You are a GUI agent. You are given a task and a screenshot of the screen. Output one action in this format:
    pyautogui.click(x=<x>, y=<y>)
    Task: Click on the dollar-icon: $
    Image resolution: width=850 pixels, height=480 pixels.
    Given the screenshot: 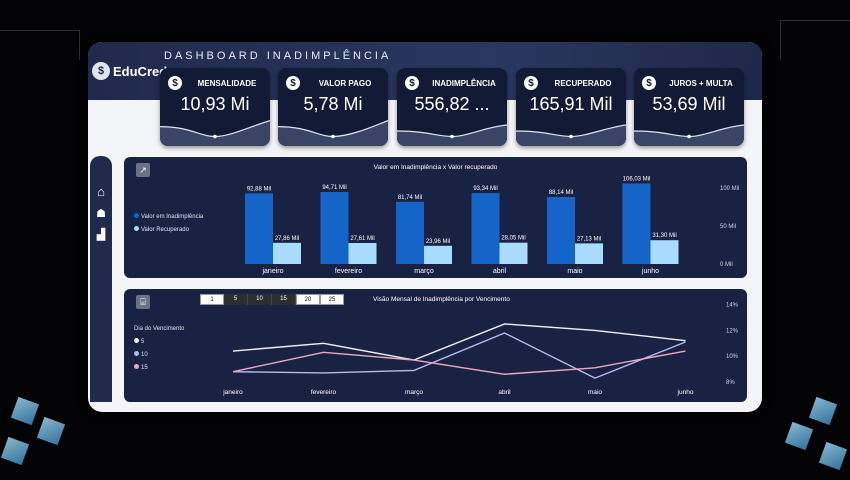 What is the action you would take?
    pyautogui.click(x=175, y=83)
    